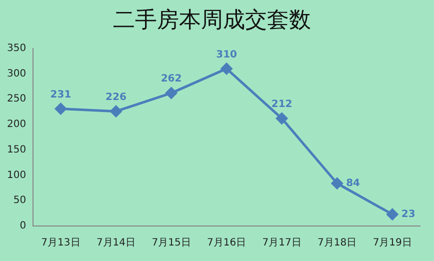  Describe the element at coordinates (212, 20) in the screenshot. I see `chart-title: 二手房本周成交套数` at that location.